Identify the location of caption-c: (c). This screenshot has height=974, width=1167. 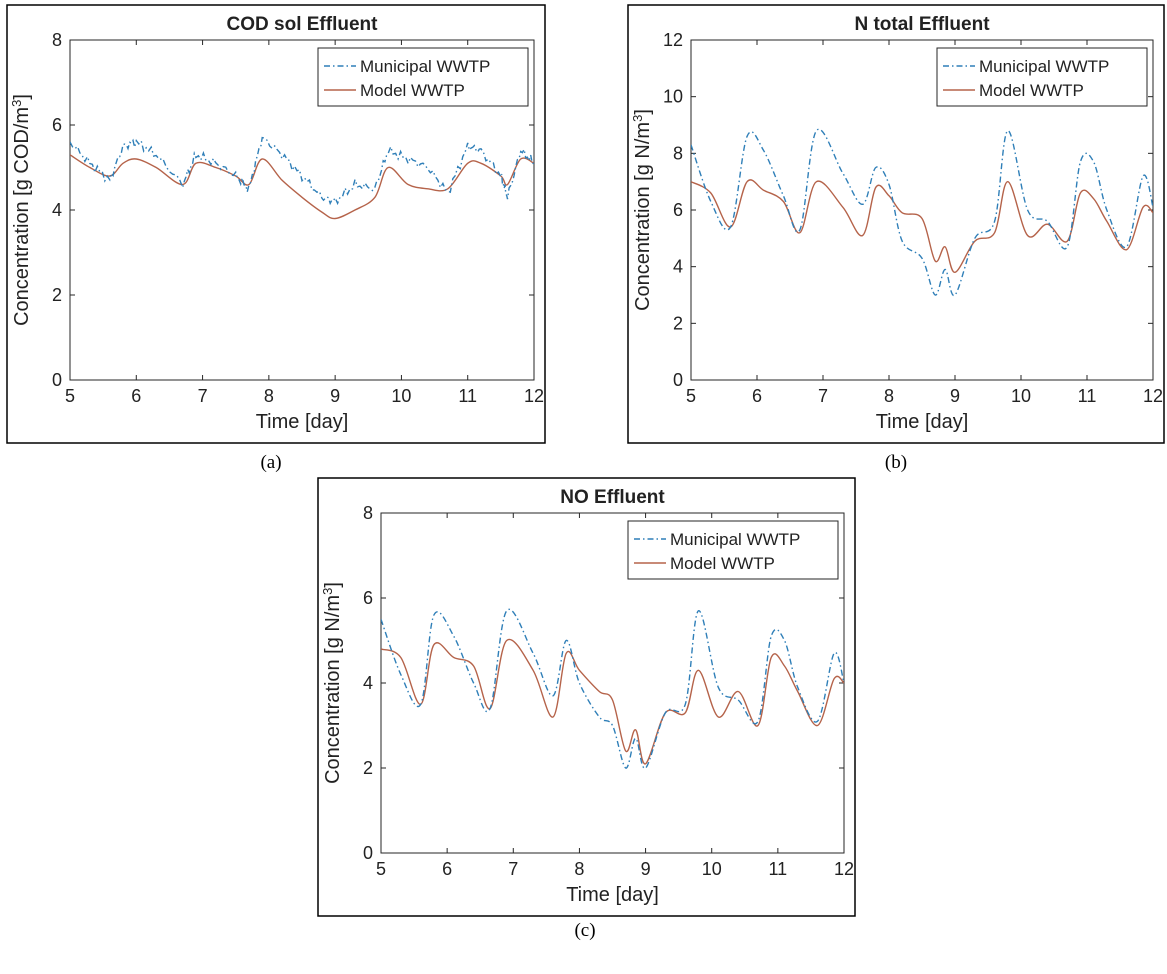
(585, 930).